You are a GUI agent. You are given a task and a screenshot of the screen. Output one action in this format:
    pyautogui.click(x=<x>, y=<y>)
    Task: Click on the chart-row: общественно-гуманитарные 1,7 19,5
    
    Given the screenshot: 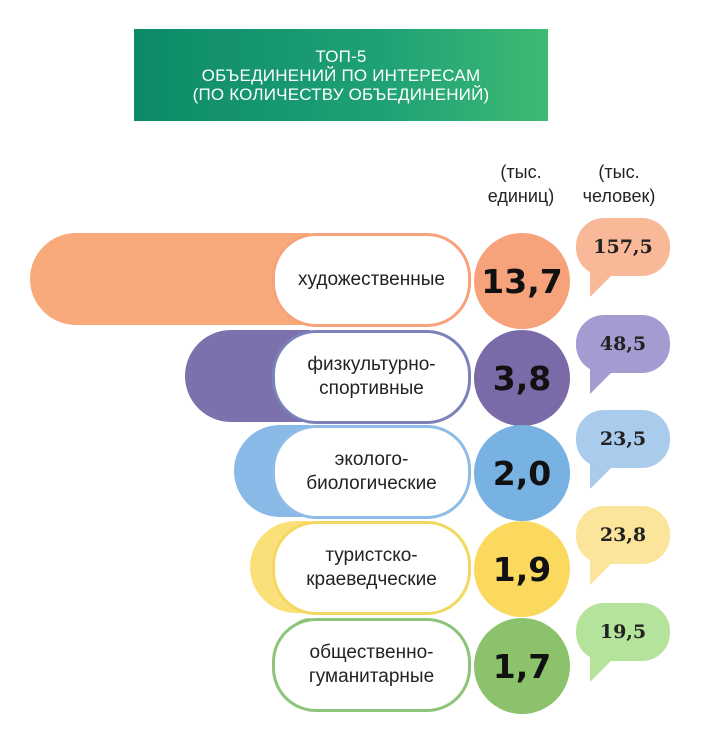 What is the action you would take?
    pyautogui.click(x=357, y=658)
    